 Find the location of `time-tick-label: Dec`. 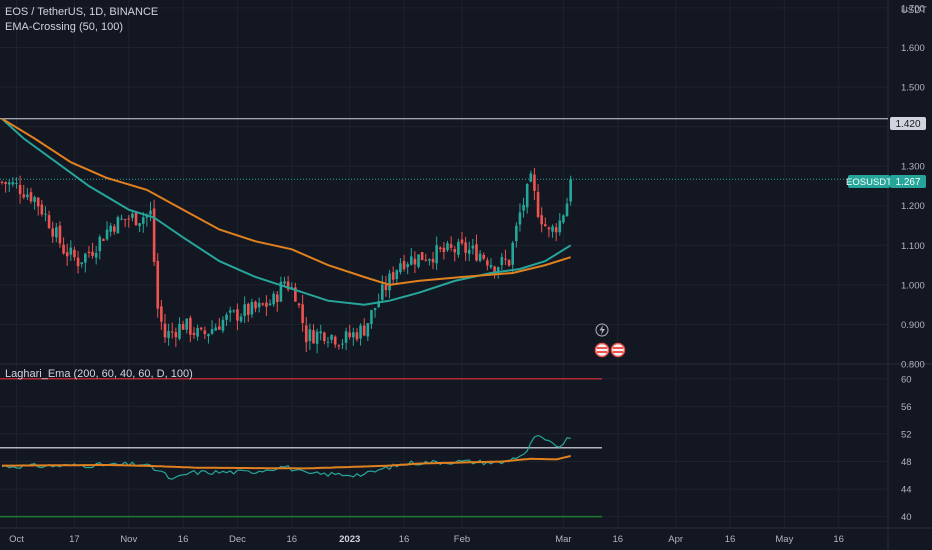

time-tick-label: Dec is located at coordinates (237, 539).